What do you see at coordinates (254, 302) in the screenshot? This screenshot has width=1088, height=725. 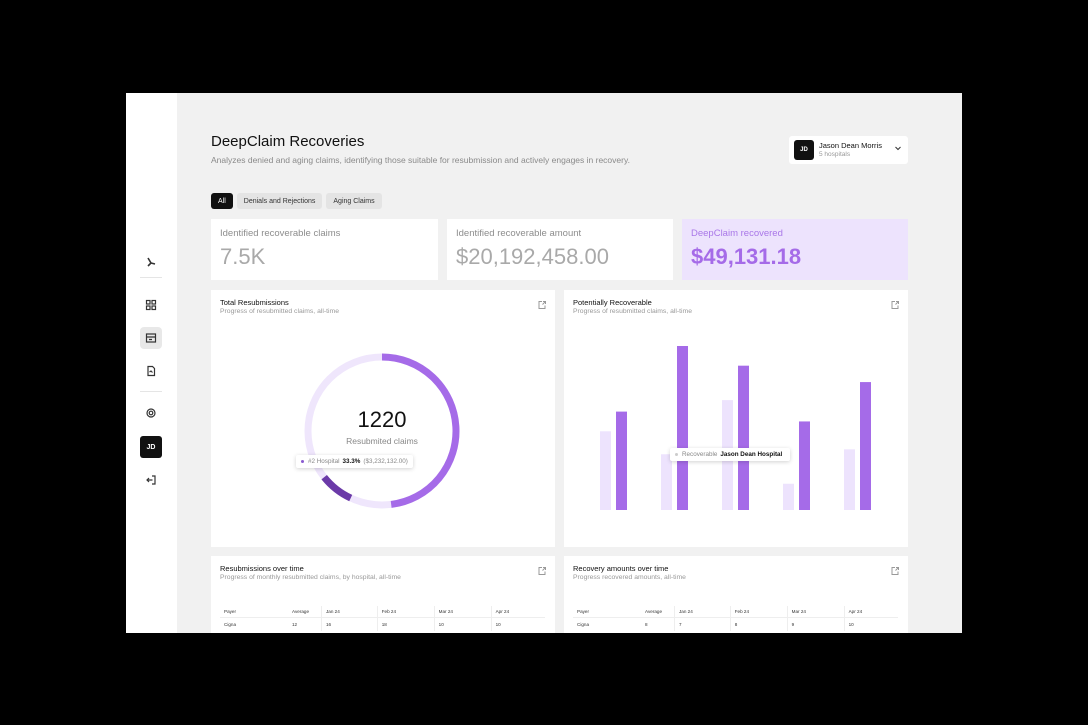 I see `card-title: Total Resubmissions` at bounding box center [254, 302].